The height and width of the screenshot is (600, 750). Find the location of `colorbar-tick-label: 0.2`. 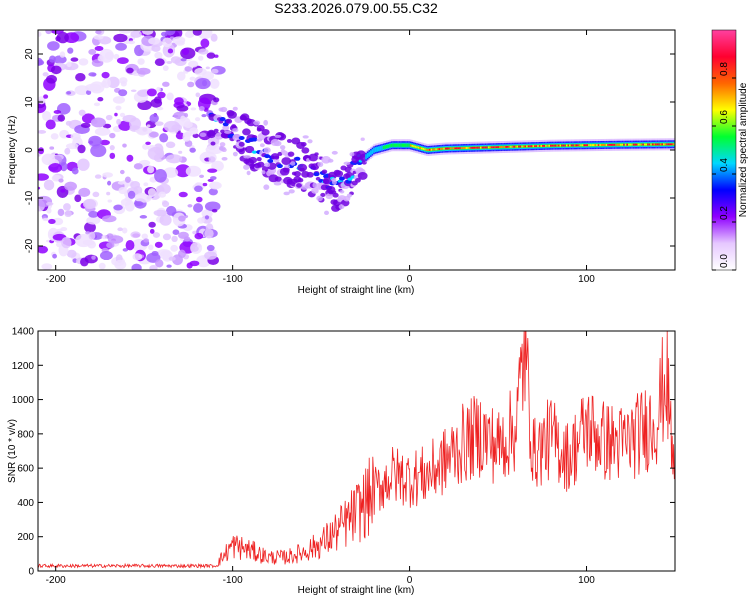

colorbar-tick-label: 0.2 is located at coordinates (724, 213).